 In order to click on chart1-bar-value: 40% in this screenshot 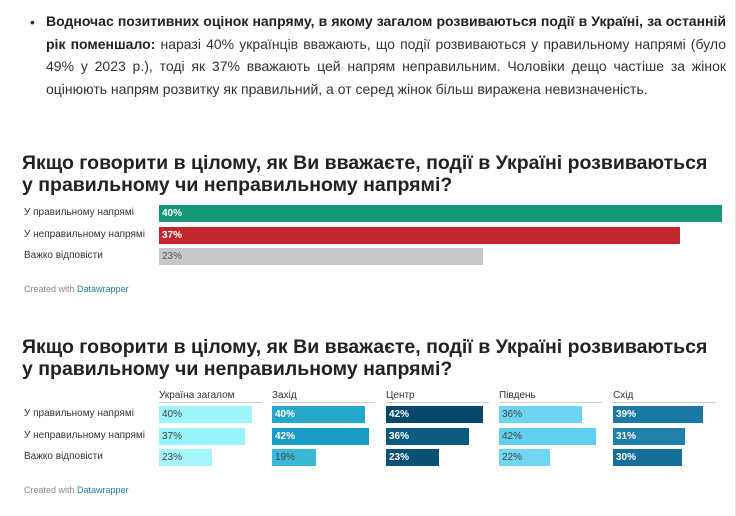, I will do `click(172, 213)`.